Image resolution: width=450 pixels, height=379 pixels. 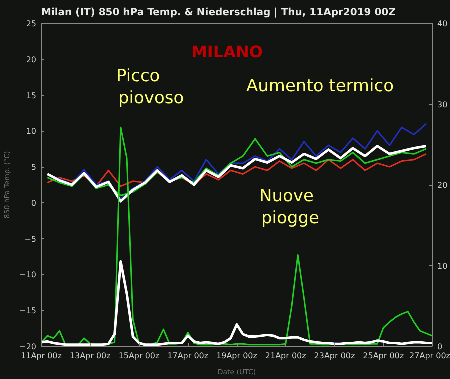 What do you see at coordinates (443, 105) in the screenshot?
I see `y2-tick-label: 30` at bounding box center [443, 105].